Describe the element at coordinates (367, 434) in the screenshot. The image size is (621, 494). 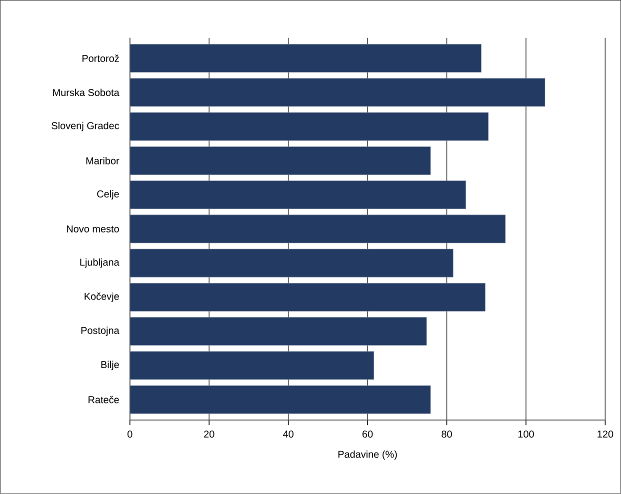
I see `x-tick-label: 60` at that location.